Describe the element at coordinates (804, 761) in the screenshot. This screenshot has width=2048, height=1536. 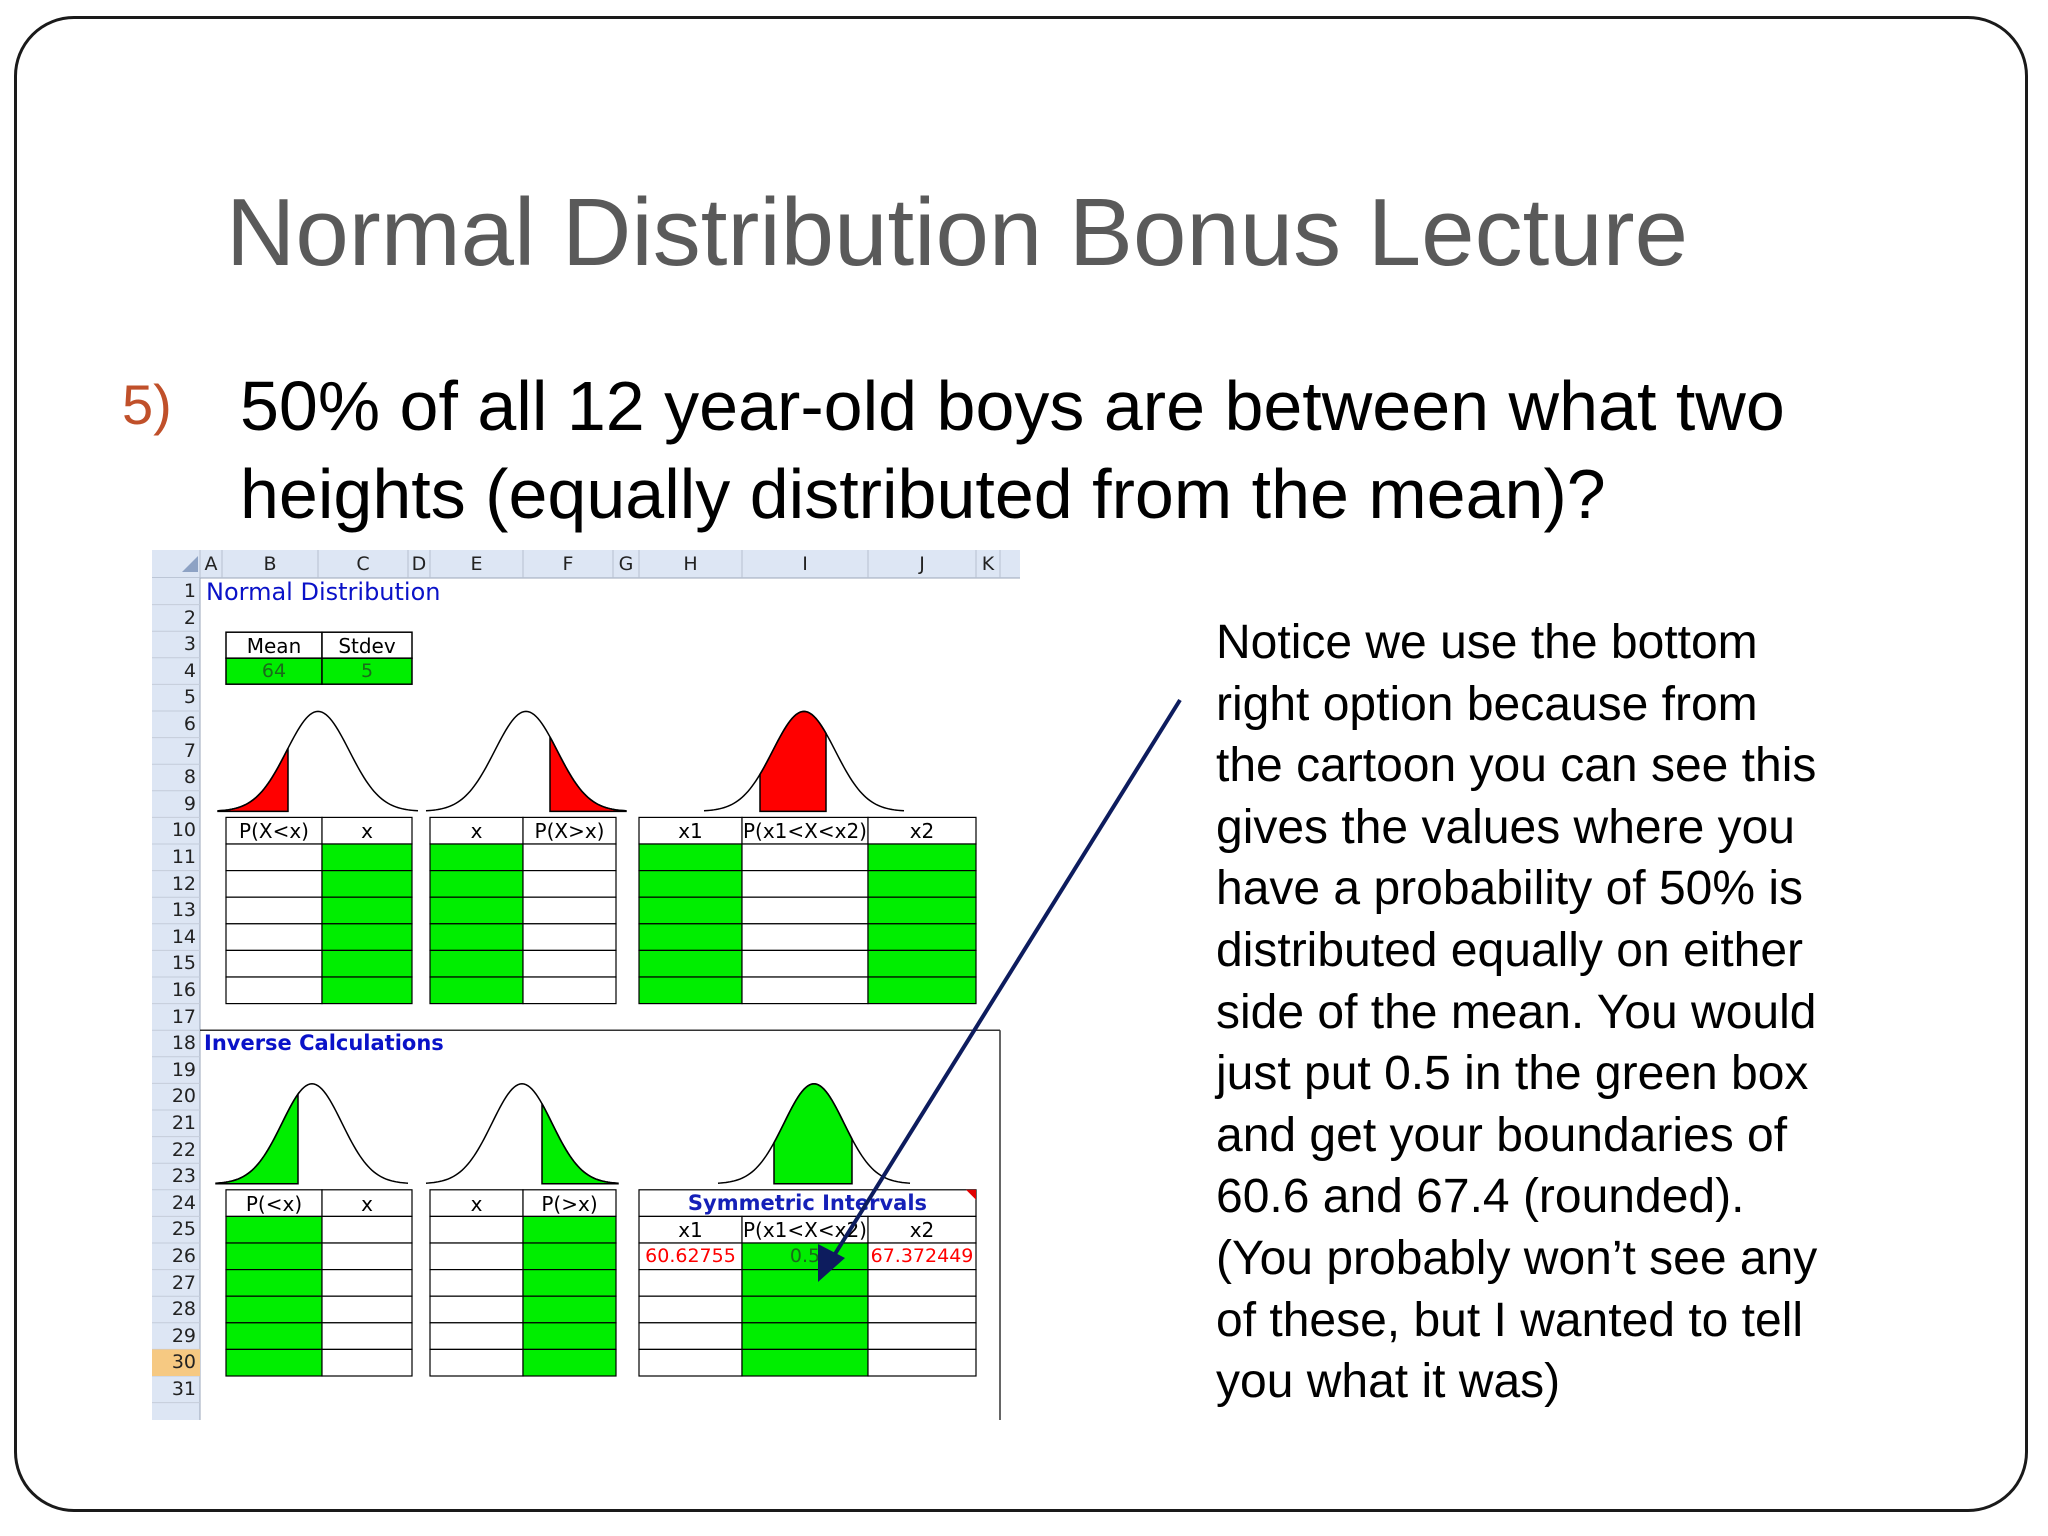
I see `bell-curve-interval` at that location.